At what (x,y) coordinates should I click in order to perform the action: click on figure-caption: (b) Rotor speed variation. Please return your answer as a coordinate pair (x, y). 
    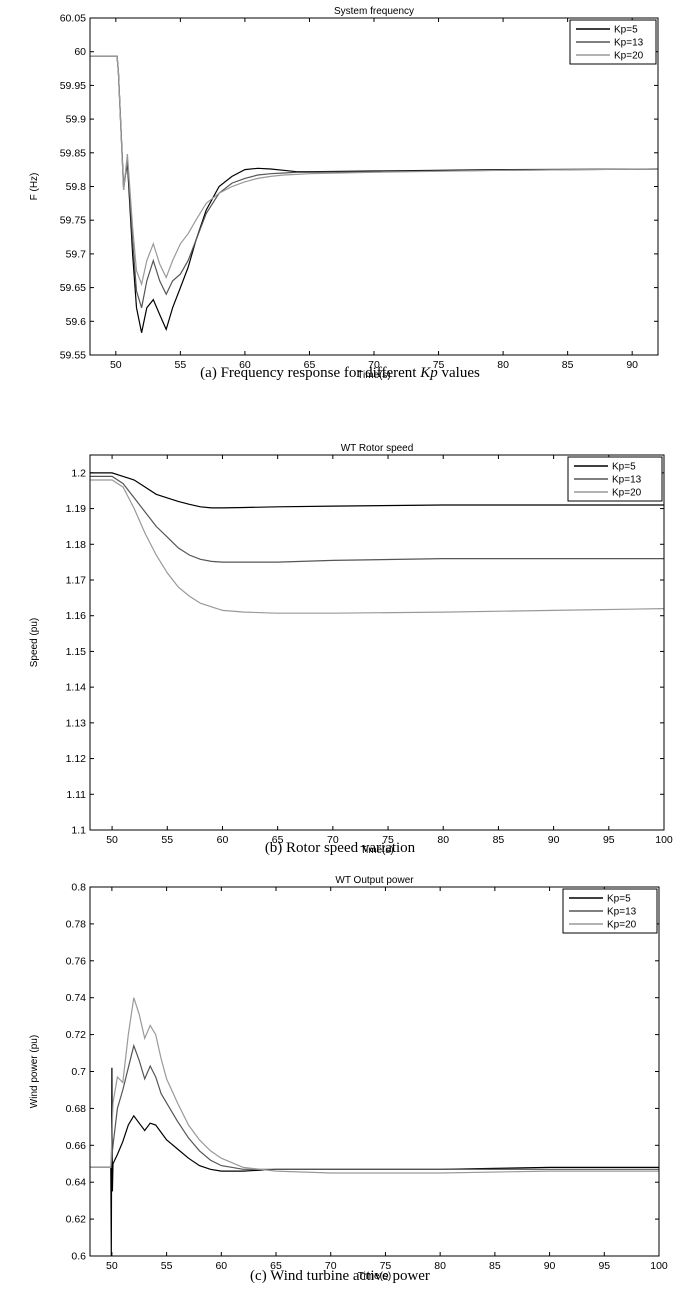
    Looking at the image, I should click on (340, 848).